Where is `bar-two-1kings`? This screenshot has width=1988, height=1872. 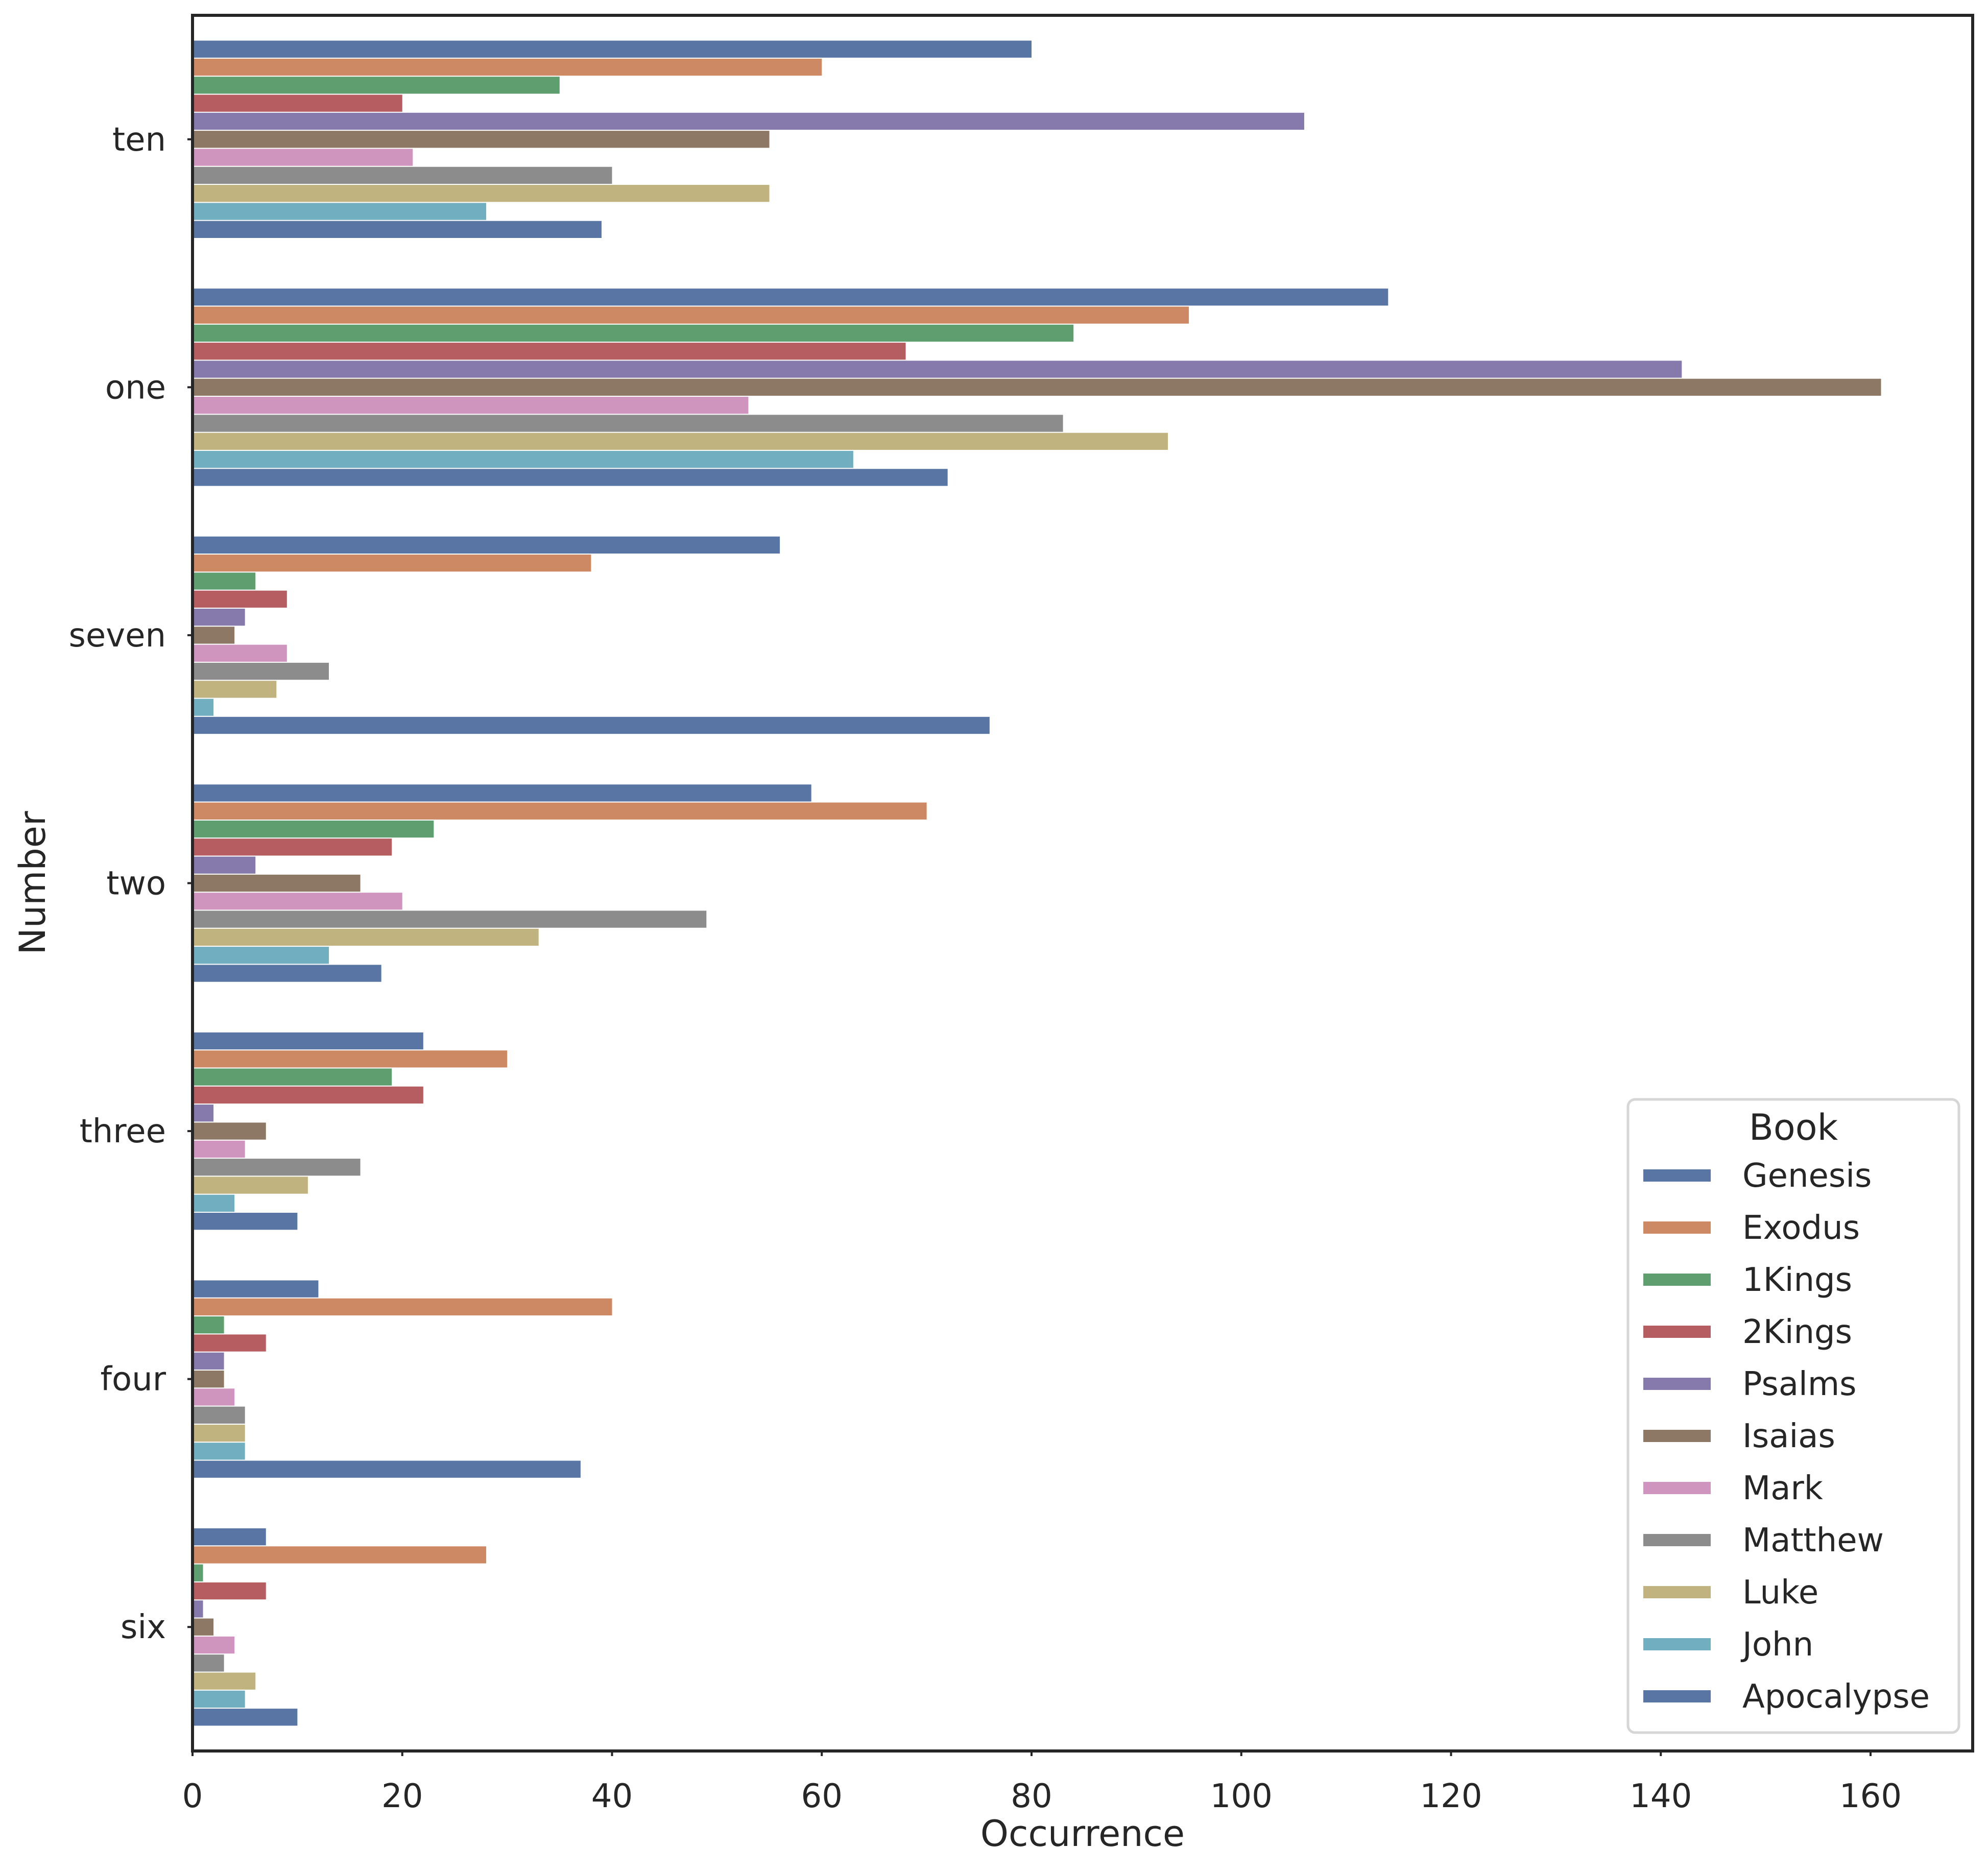 bar-two-1kings is located at coordinates (313, 829).